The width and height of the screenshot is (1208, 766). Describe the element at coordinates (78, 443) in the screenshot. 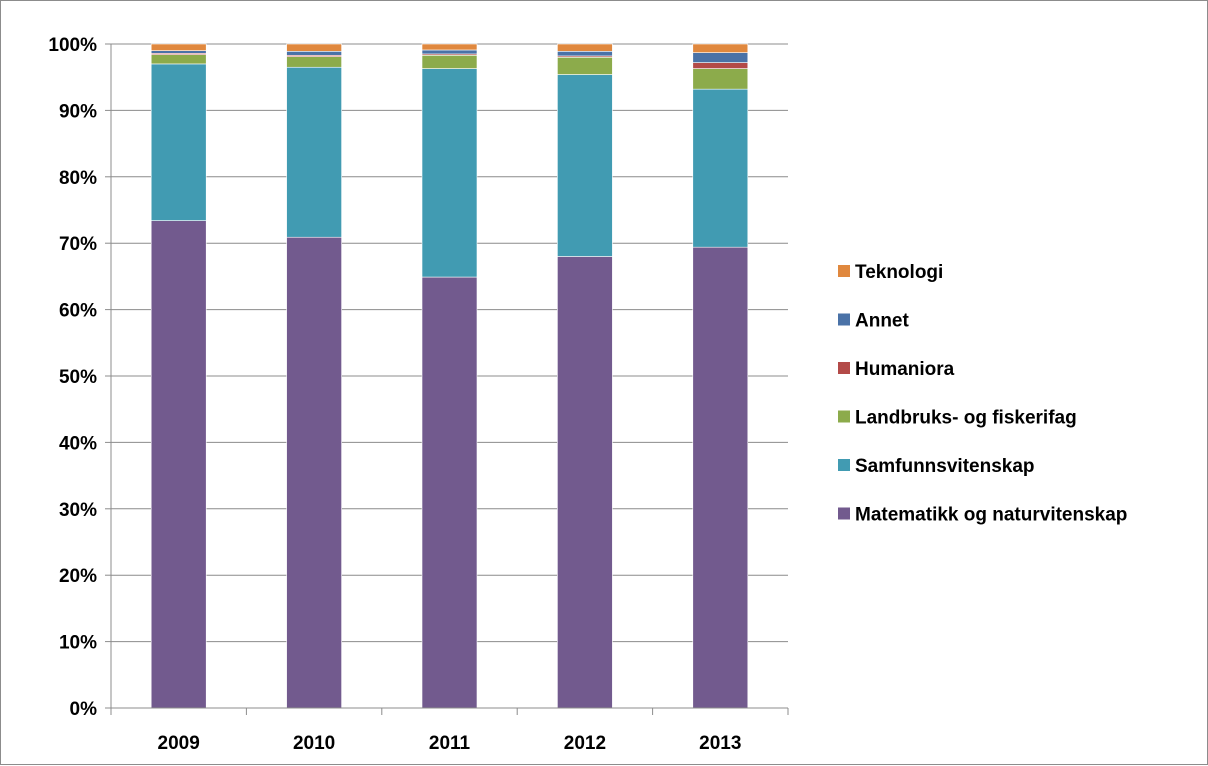

I see `y-tick-label: 40%` at that location.